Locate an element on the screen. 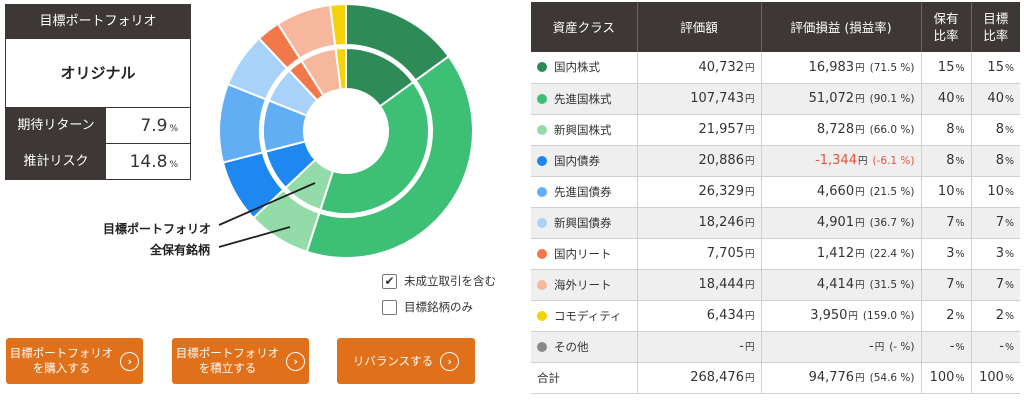 The image size is (1024, 400). table-row: 国内債券 20,886円 -1,344円 (-6.1 %) 8% 8% is located at coordinates (775, 161).